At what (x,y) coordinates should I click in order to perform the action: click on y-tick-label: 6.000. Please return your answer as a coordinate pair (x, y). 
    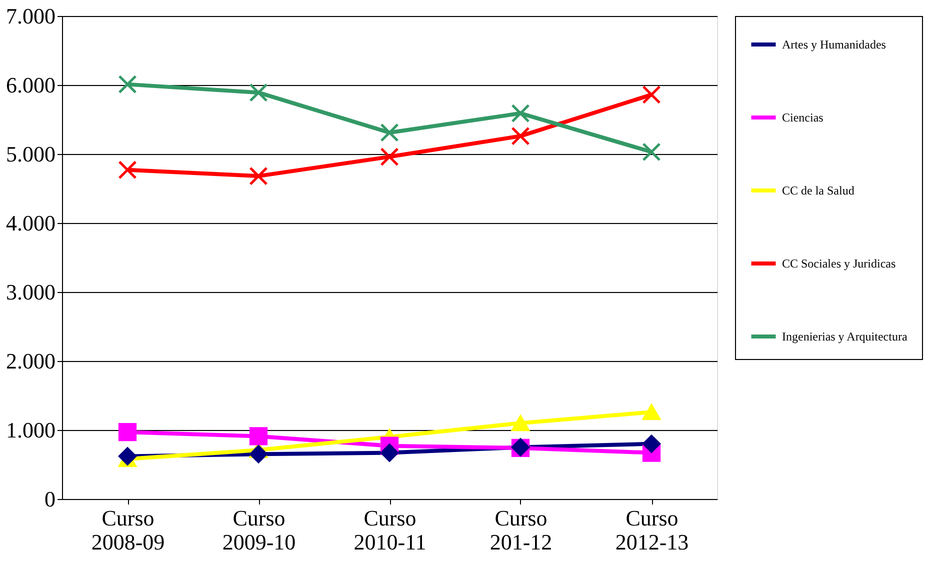
    Looking at the image, I should click on (31, 85).